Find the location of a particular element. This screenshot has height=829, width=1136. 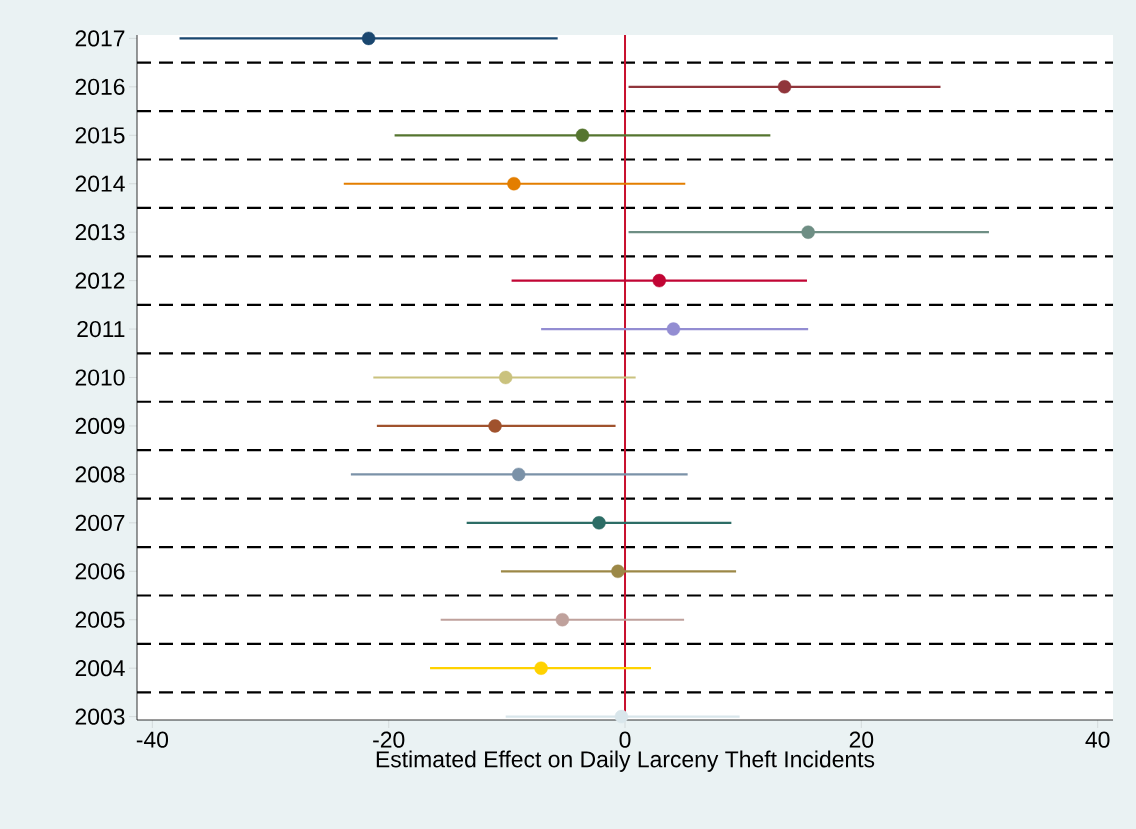

y-tick-label: 2007 is located at coordinates (100, 522).